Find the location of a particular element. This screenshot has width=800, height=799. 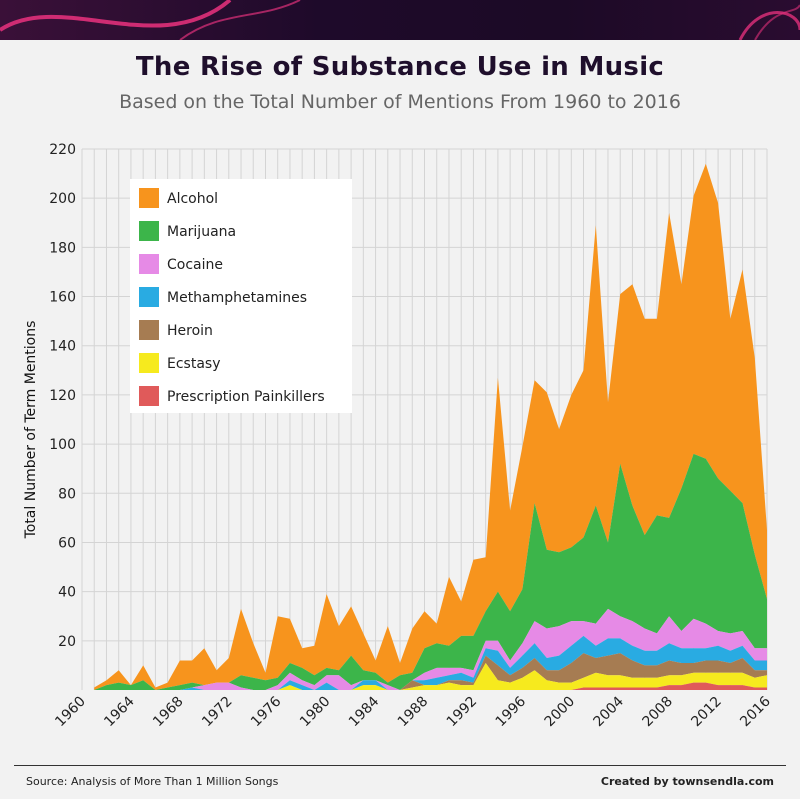

legend-box is located at coordinates (241, 296).